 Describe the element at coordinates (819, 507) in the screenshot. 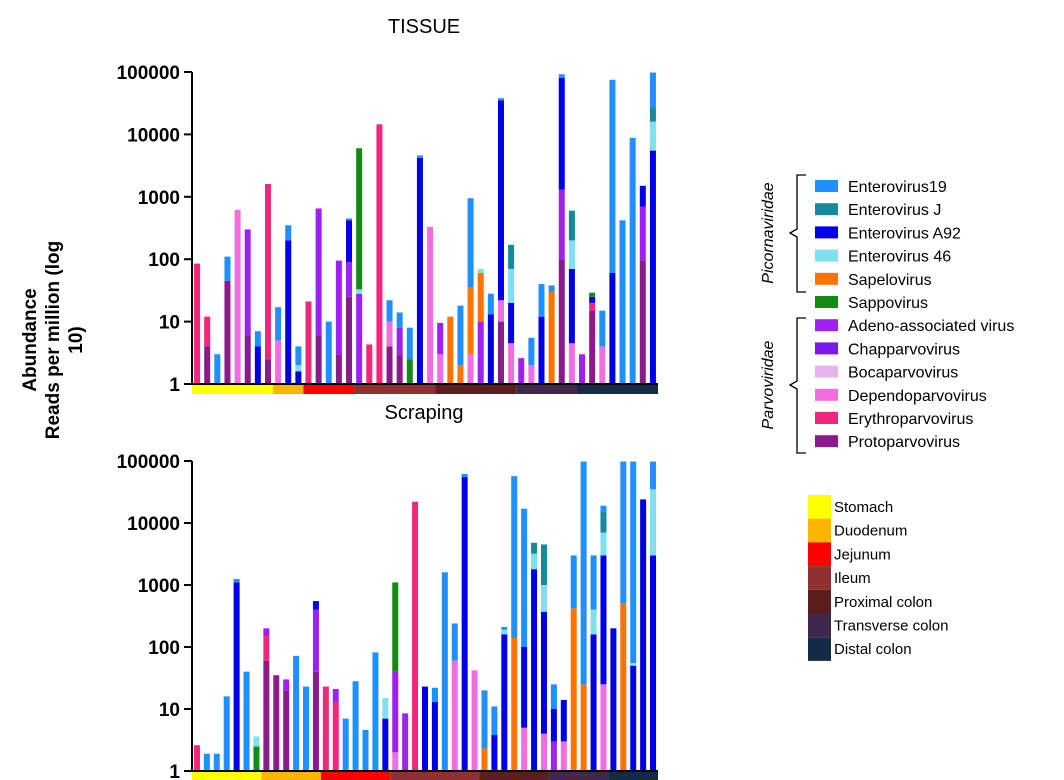

I see `legend-swatch-stomach` at that location.